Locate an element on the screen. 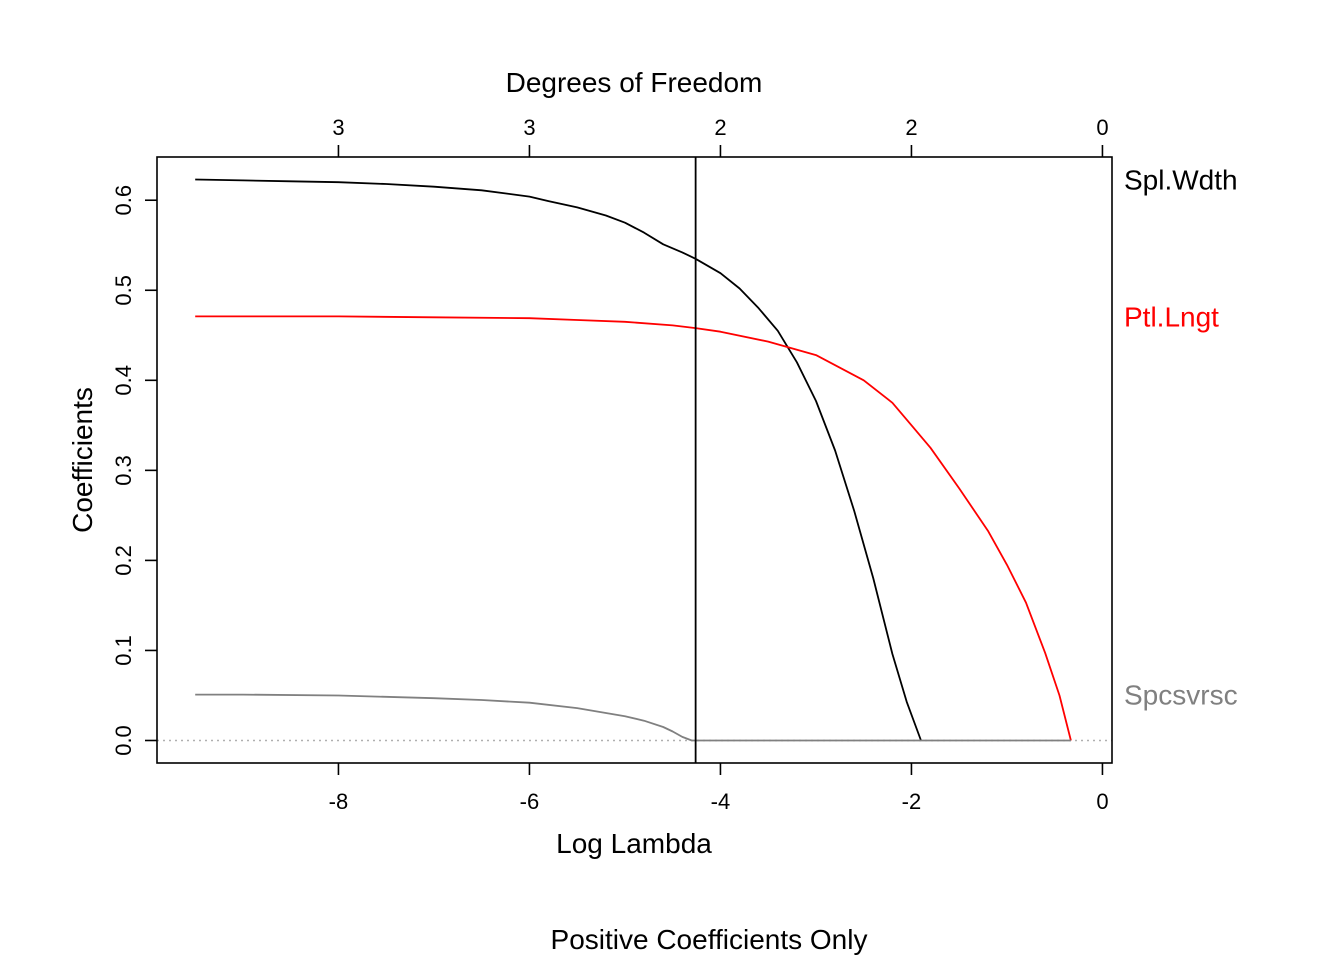 The width and height of the screenshot is (1344, 960). x-axis: -8 -6 -4 -2 0 is located at coordinates (719, 788).